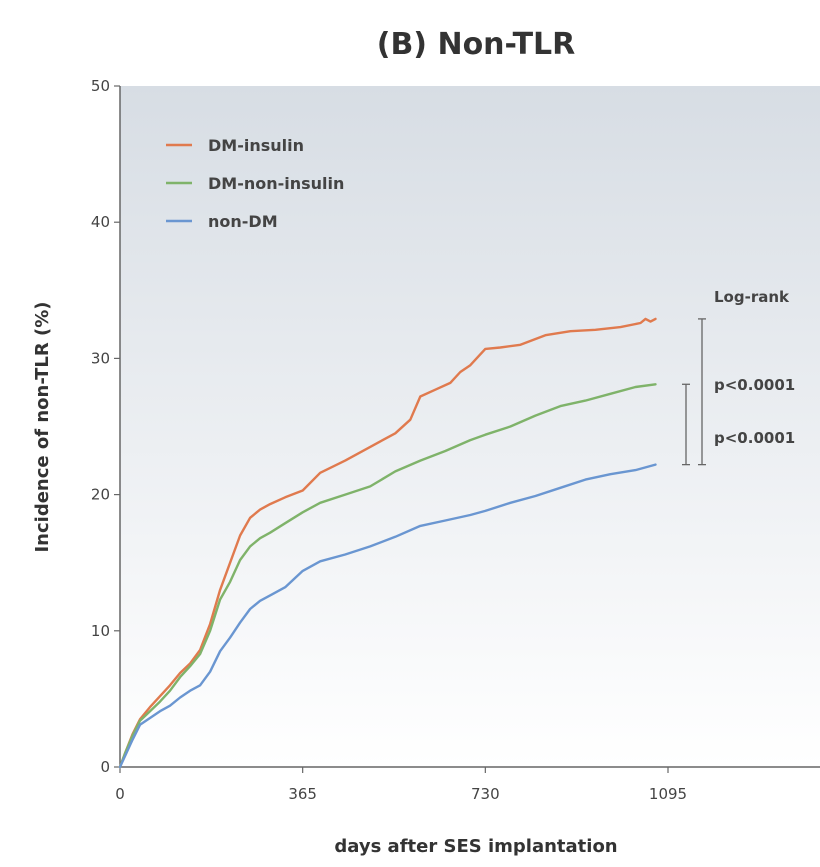 Image resolution: width=820 pixels, height=867 pixels. Describe the element at coordinates (302, 794) in the screenshot. I see `x-tick-label: 365` at that location.